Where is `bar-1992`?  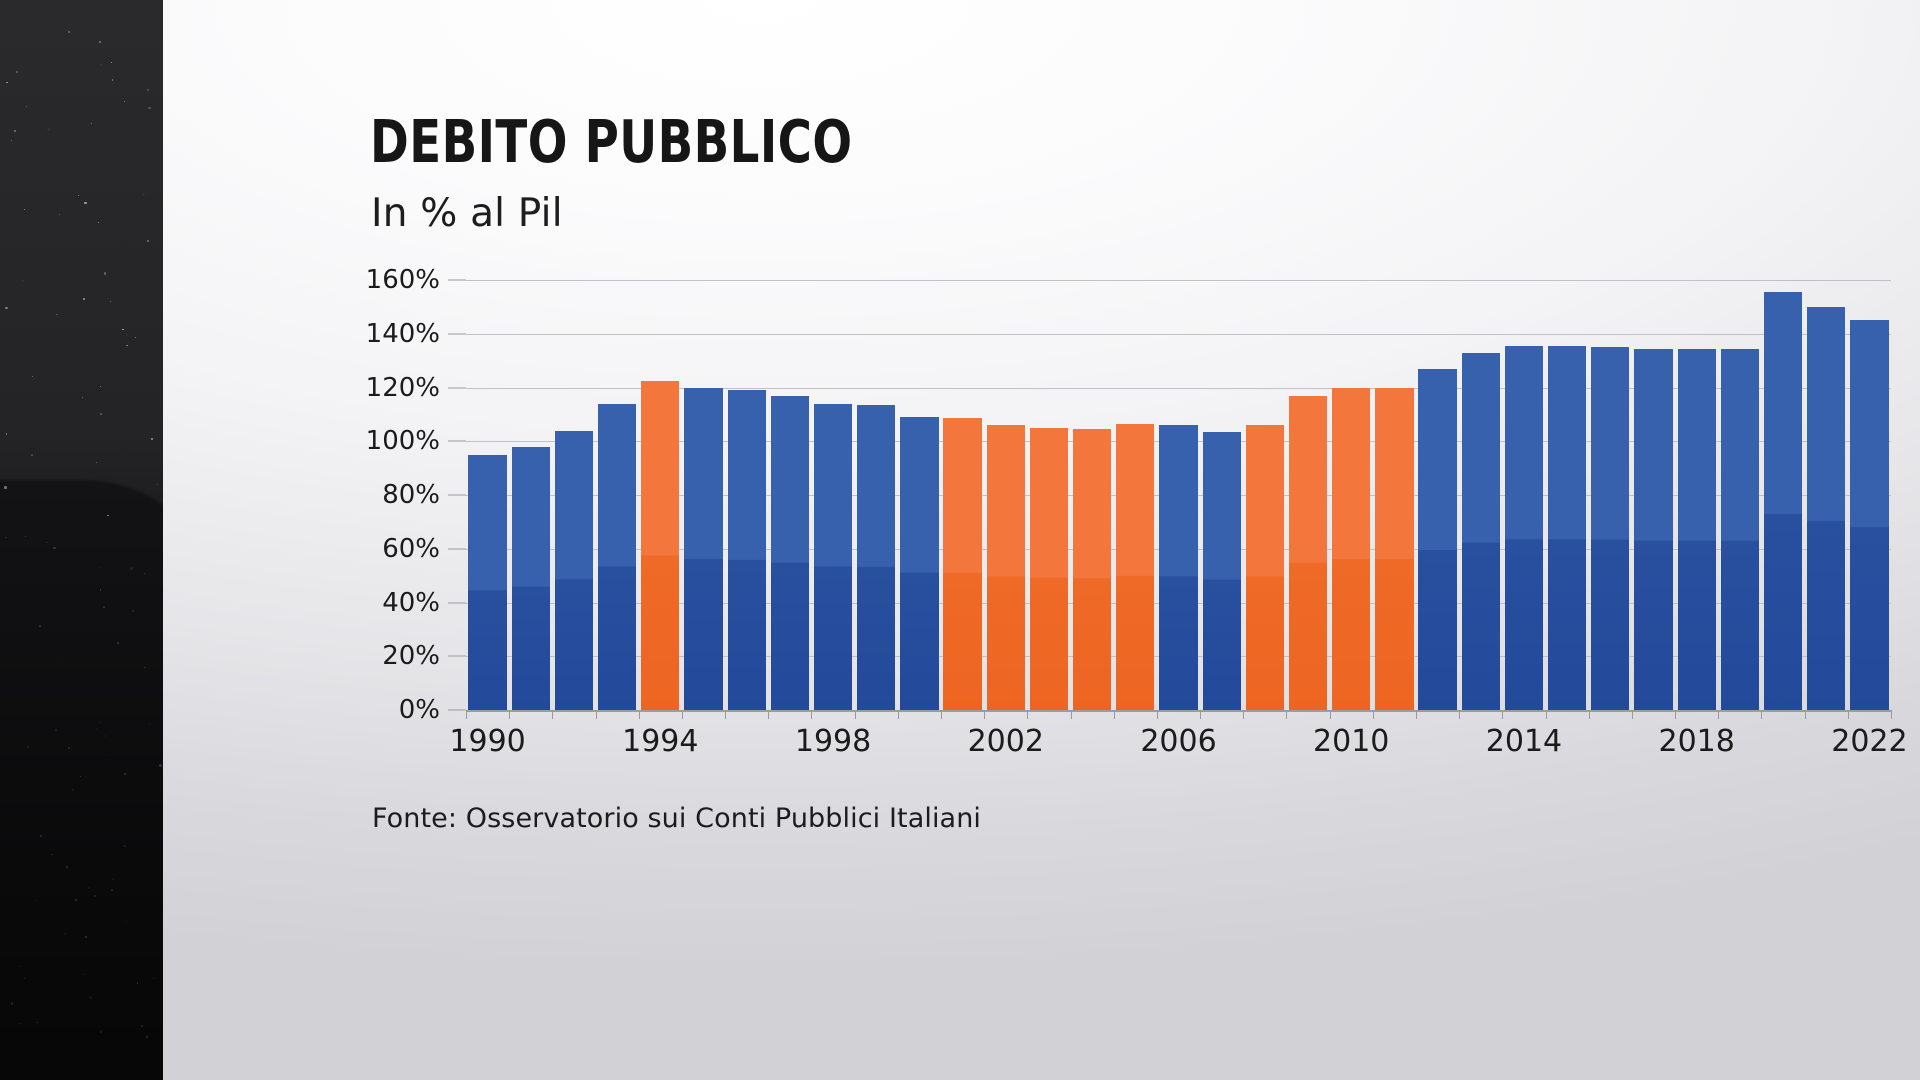 bar-1992 is located at coordinates (574, 570).